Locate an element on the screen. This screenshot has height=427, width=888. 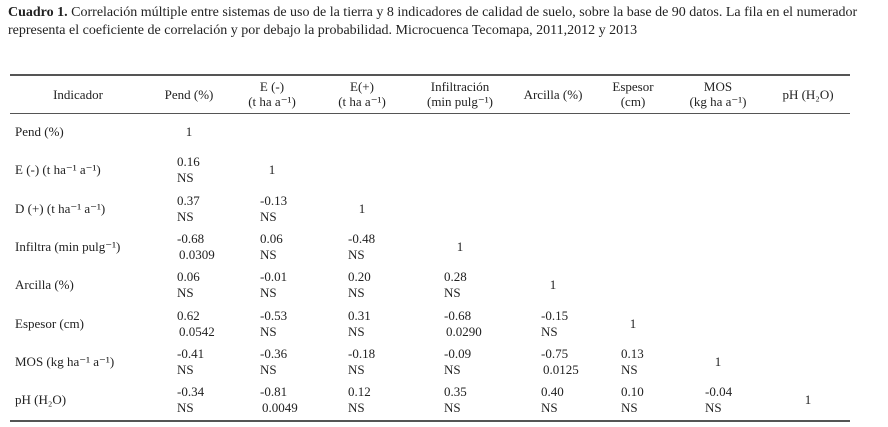
cell-value: -0.36 is located at coordinates (274, 353).